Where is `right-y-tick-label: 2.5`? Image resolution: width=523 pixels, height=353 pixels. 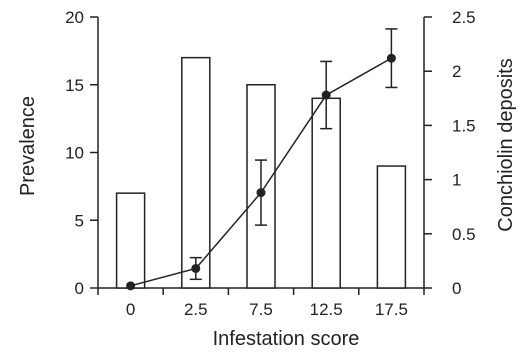
right-y-tick-label: 2.5 is located at coordinates (464, 17).